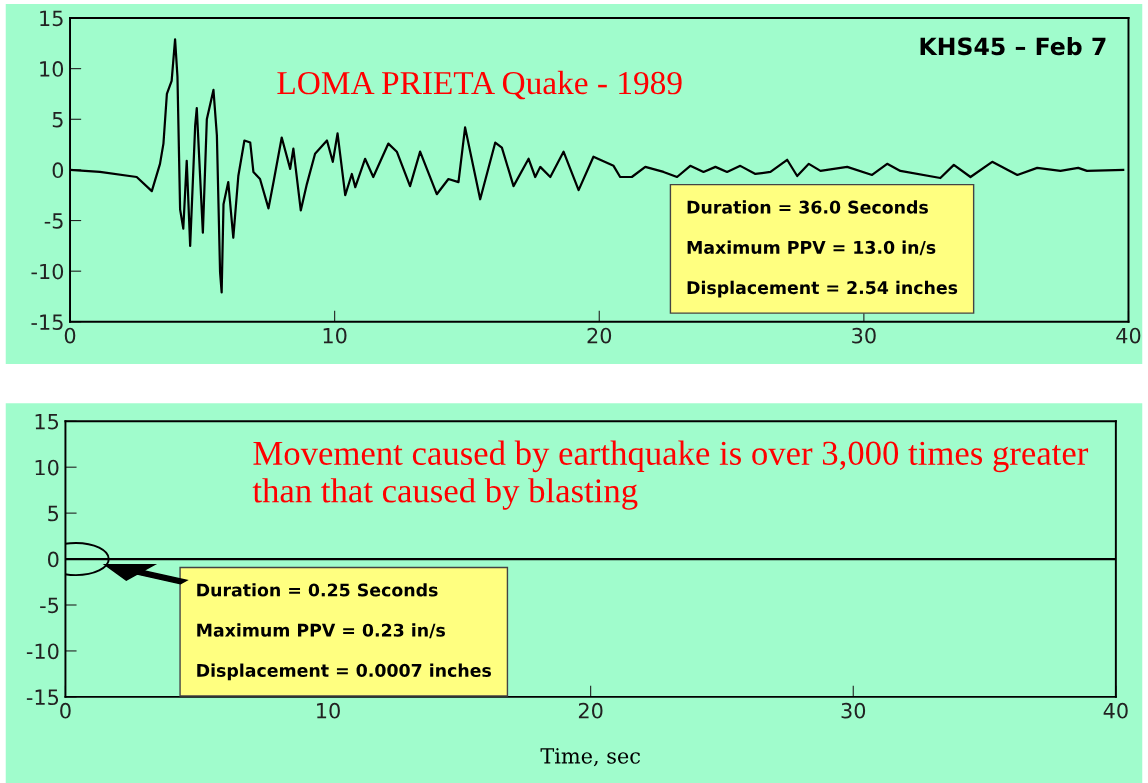 The height and width of the screenshot is (783, 1148). What do you see at coordinates (822, 289) in the screenshot?
I see `annotation: Displacement = 2.54 inches` at bounding box center [822, 289].